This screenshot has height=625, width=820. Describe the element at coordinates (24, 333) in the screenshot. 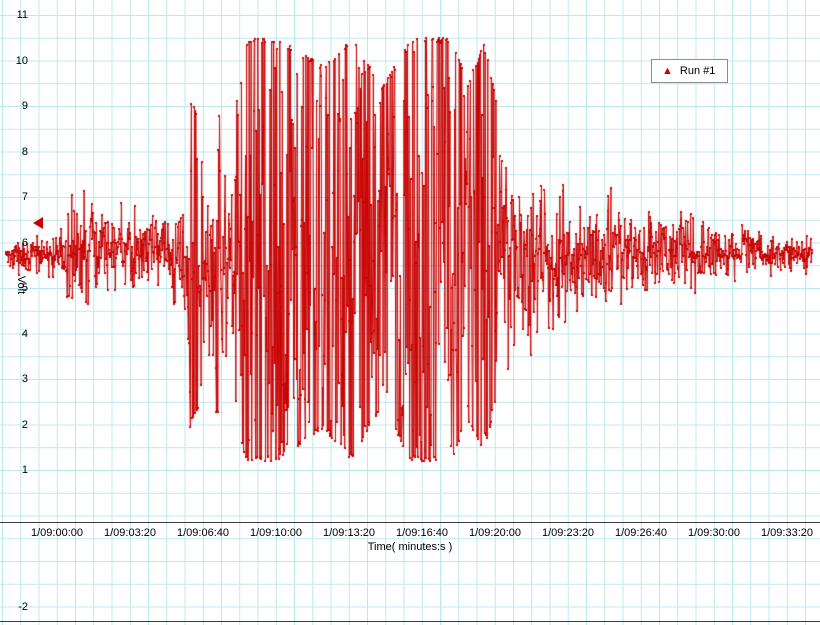

I see `y-tick-label: 4` at that location.